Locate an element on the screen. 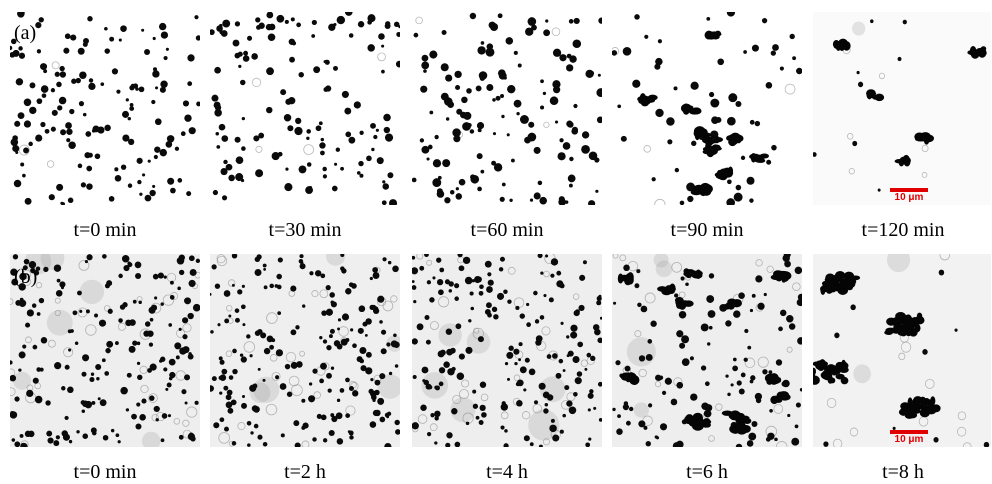  caption-a-3: t=90 min is located at coordinates (707, 230).